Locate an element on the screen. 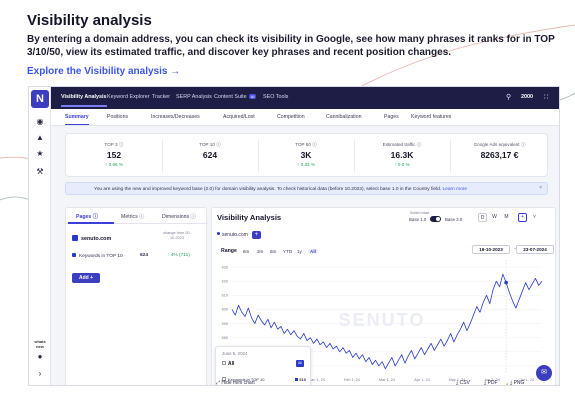 The height and width of the screenshot is (401, 575). keywords-row: Keywords in TOP 10 624 ↑ 4% (711) is located at coordinates (137, 258).